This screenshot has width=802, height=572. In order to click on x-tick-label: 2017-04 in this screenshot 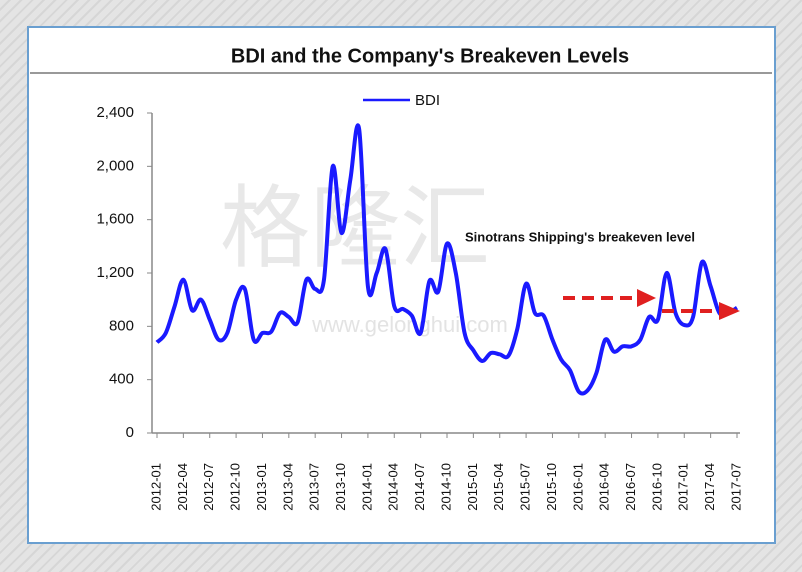, I will do `click(709, 487)`.